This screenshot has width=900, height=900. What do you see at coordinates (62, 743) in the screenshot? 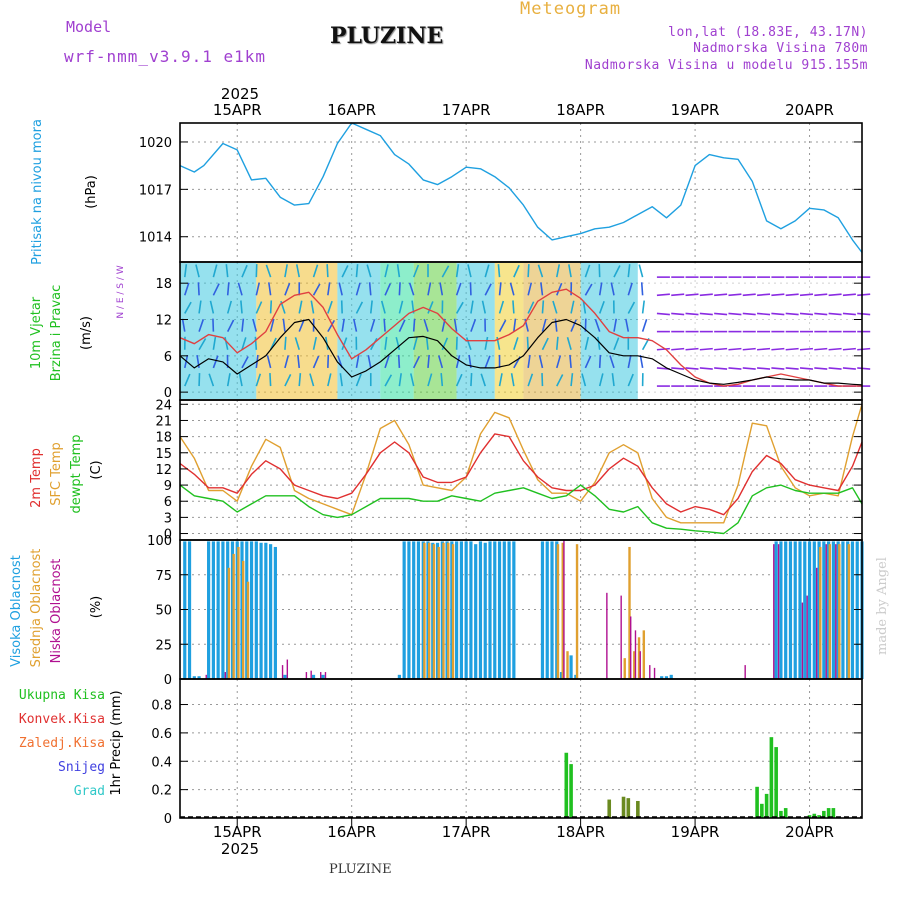
I see `precip-legend-item: Zaledj.Kisa` at bounding box center [62, 743].